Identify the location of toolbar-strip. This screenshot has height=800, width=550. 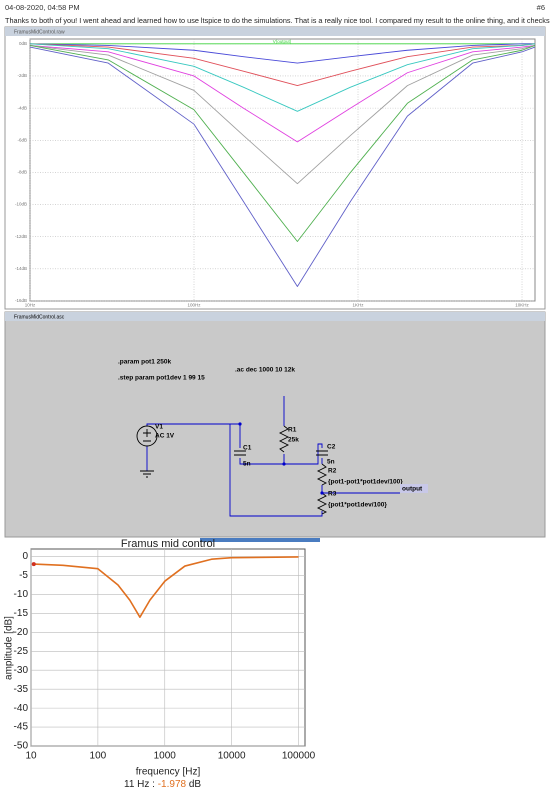
(260, 540).